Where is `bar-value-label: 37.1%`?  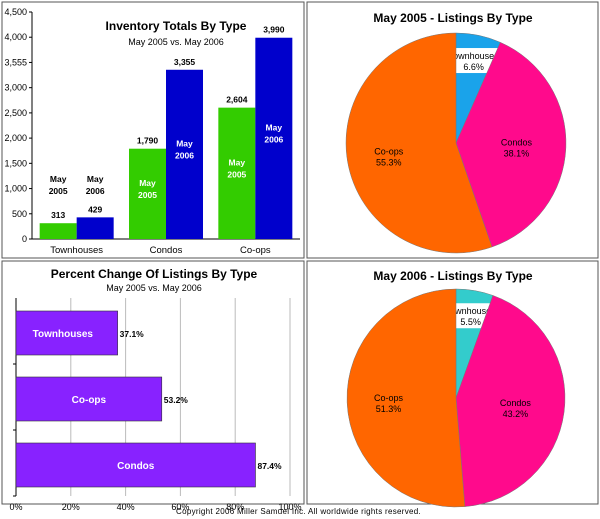
bar-value-label: 37.1% is located at coordinates (132, 334).